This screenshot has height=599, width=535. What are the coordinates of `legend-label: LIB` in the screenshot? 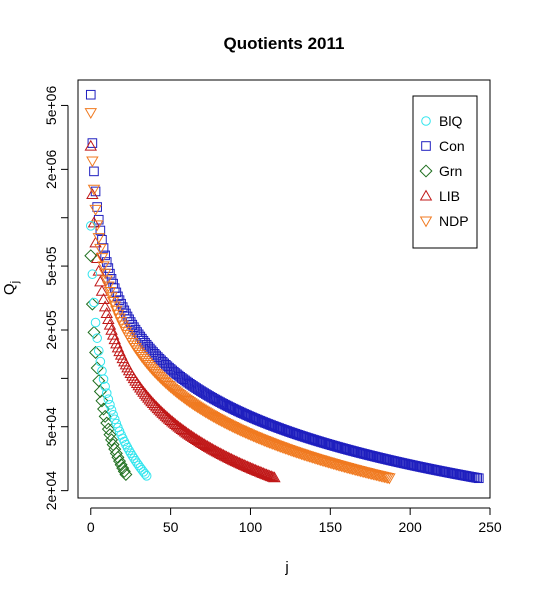 It's located at (449, 196).